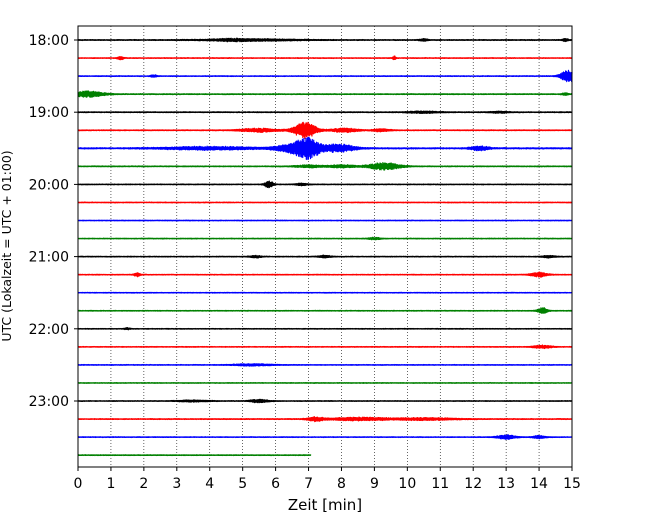 This screenshot has width=650, height=520. Describe the element at coordinates (407, 484) in the screenshot. I see `x-tick-label: 10` at that location.